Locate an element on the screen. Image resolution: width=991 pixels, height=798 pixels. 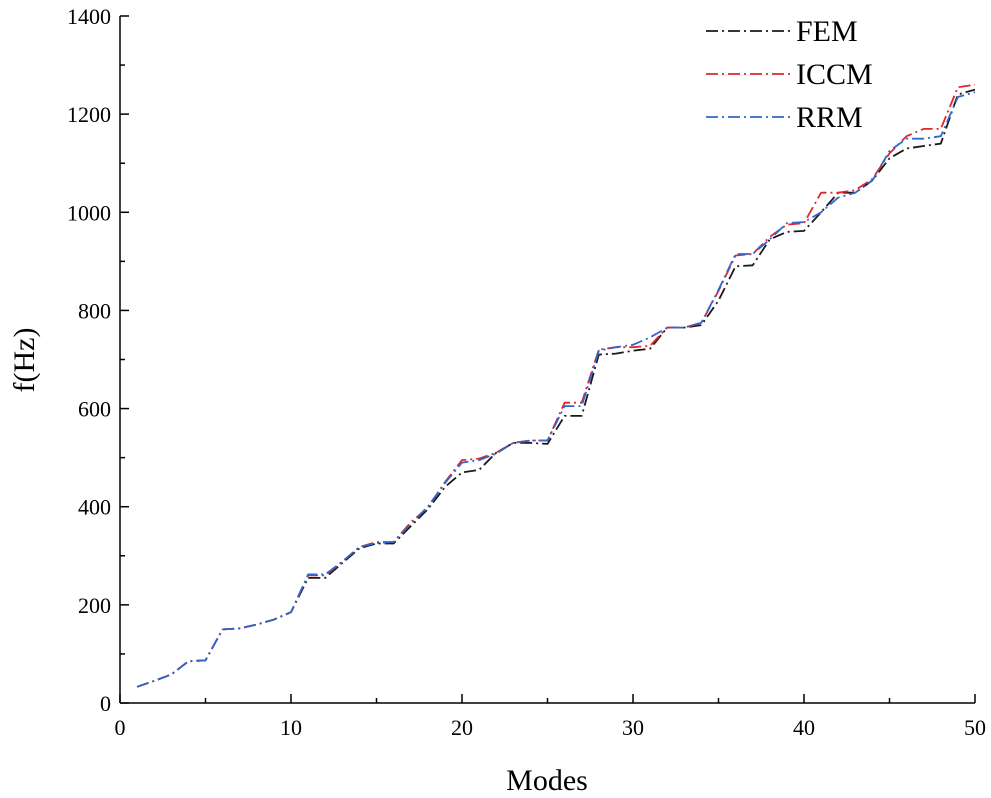
x-tick-label: 40 is located at coordinates (804, 727).